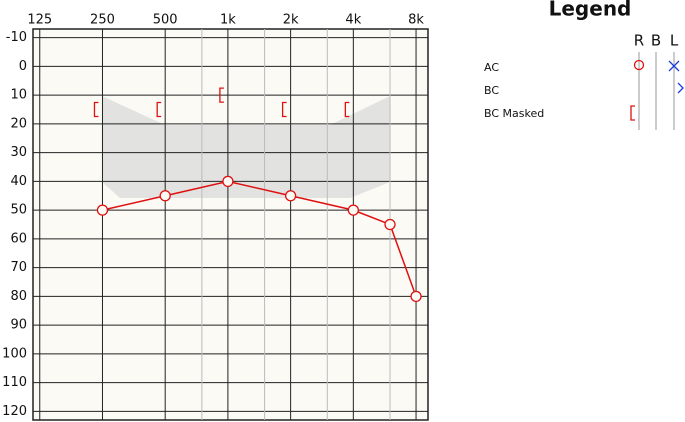 The height and width of the screenshot is (422, 685). I want to click on x-tick-label: 8k, so click(416, 20).